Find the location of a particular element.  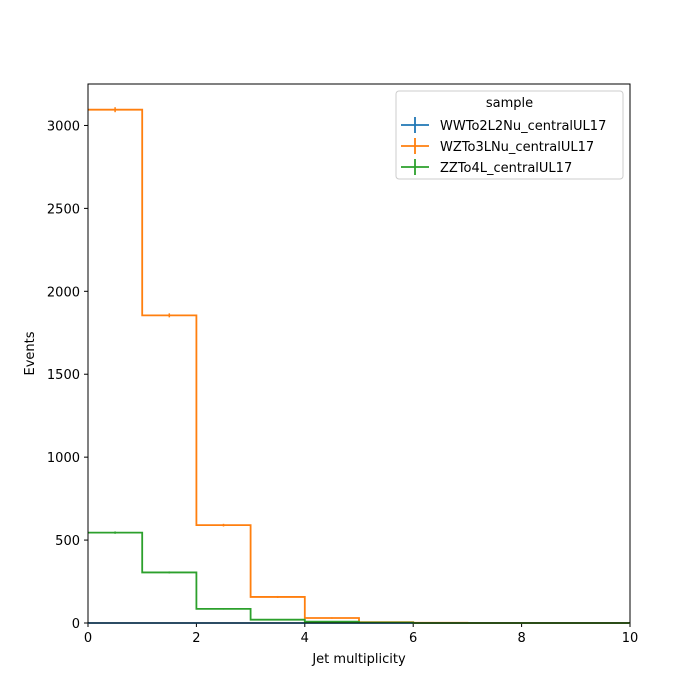

y-tick-label: 1500 is located at coordinates (63, 375).